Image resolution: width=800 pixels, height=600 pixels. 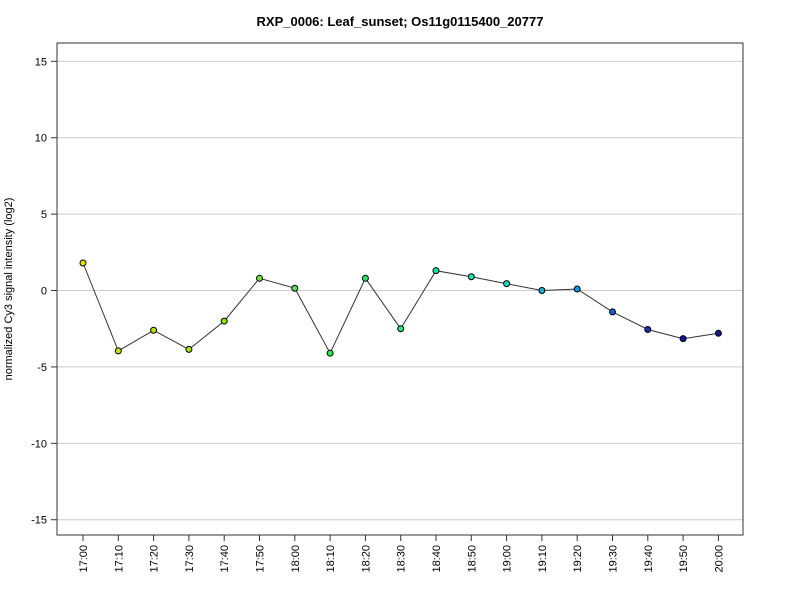 I want to click on y-tick-label: 5, so click(x=44, y=215).